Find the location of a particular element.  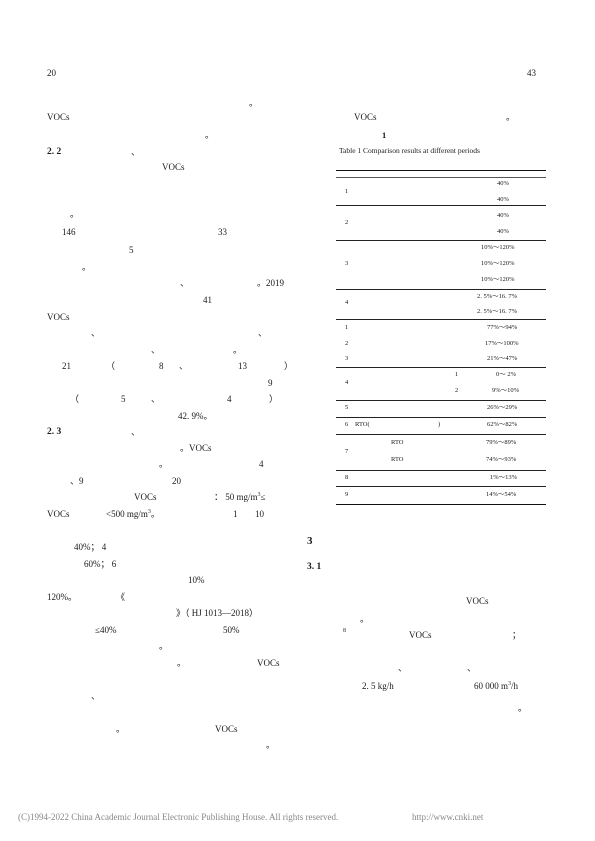

text-fragment: 41 is located at coordinates (207, 300).